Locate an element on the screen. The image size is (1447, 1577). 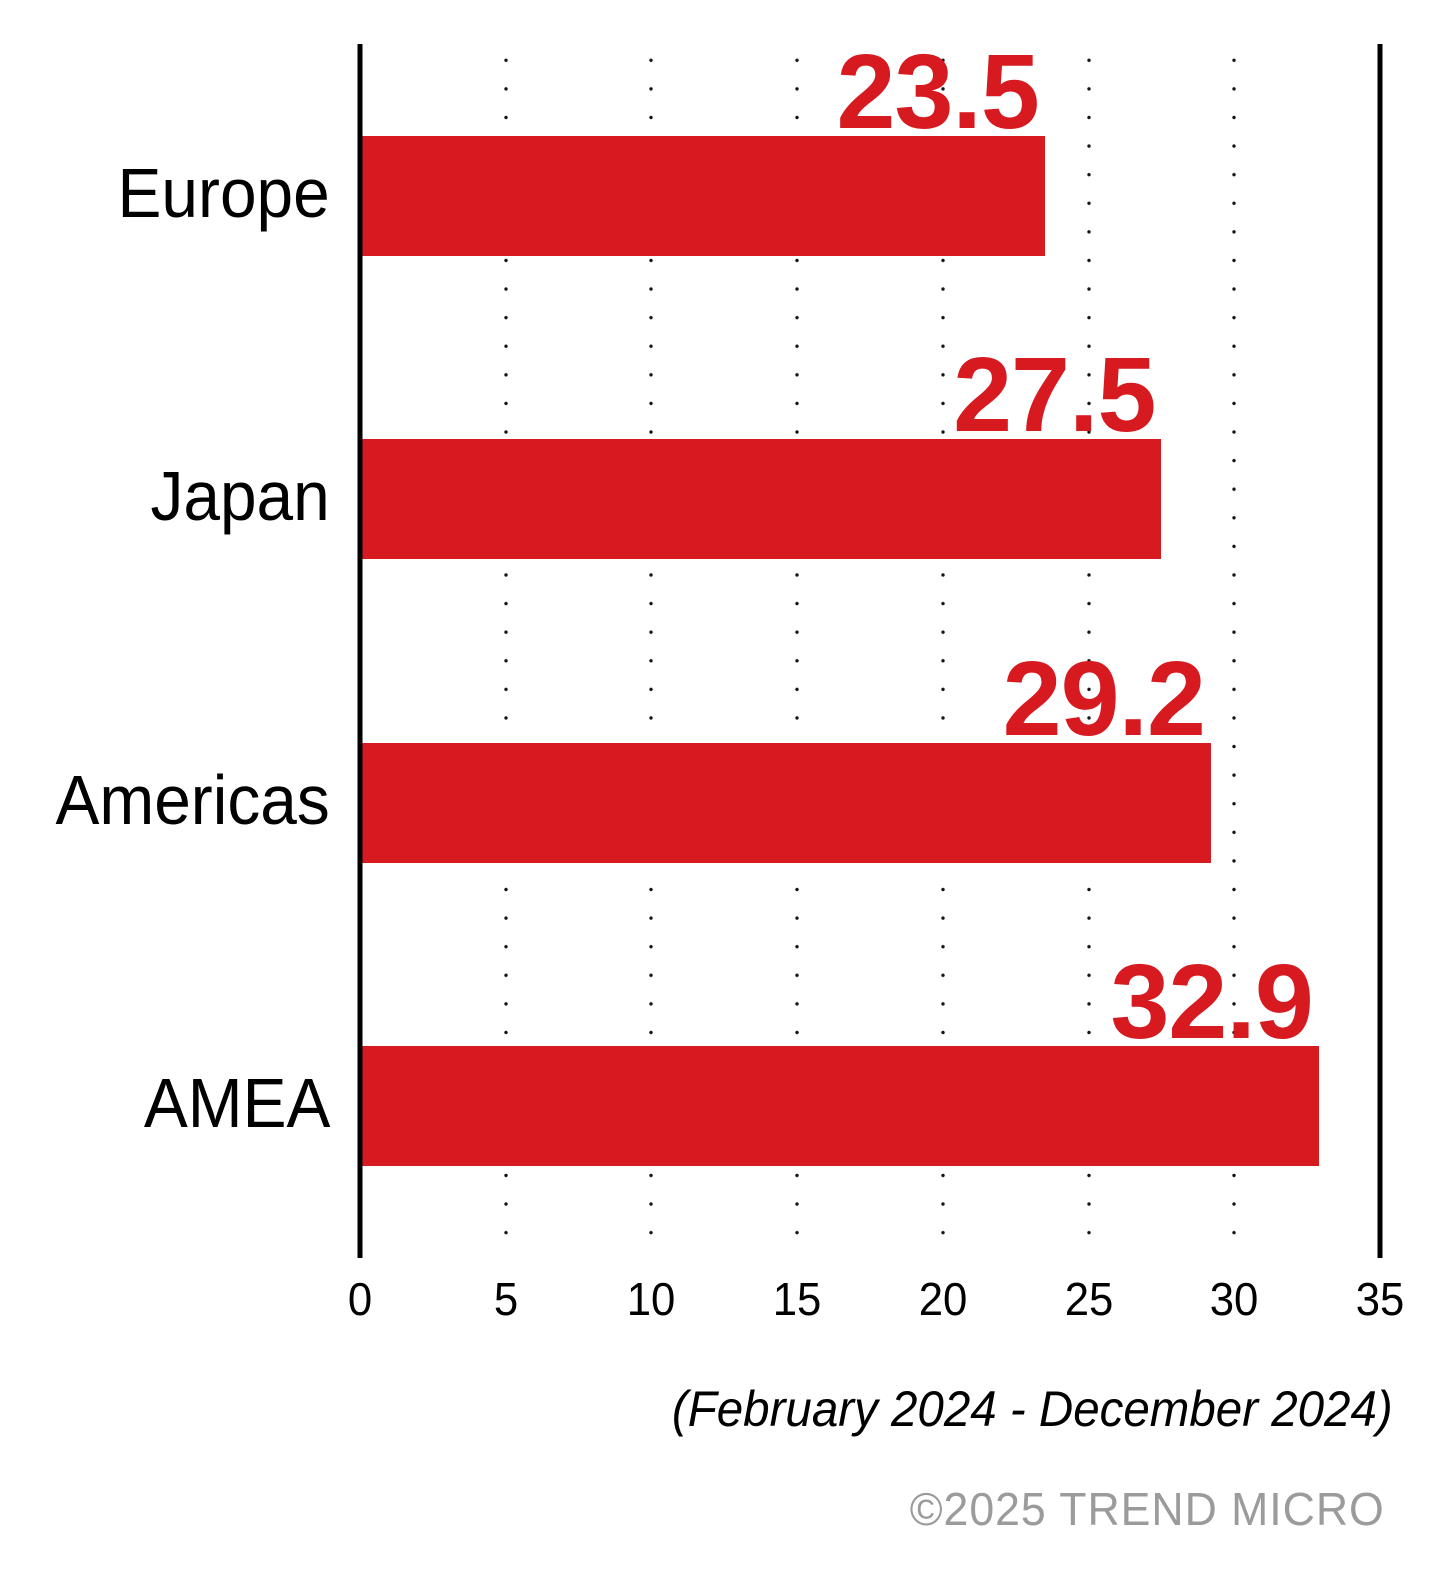
category-label-americas: Americas is located at coordinates (192, 799).